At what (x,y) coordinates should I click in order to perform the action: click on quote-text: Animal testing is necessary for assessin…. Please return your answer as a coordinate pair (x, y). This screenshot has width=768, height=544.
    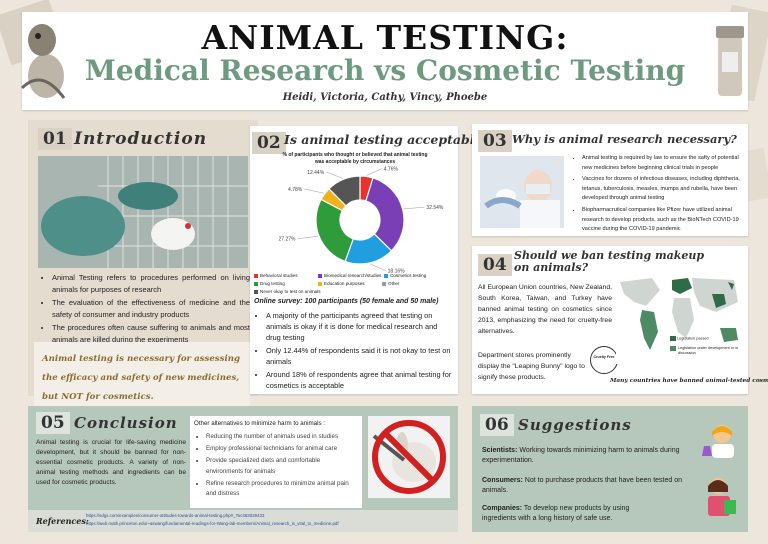
    Looking at the image, I should click on (141, 378).